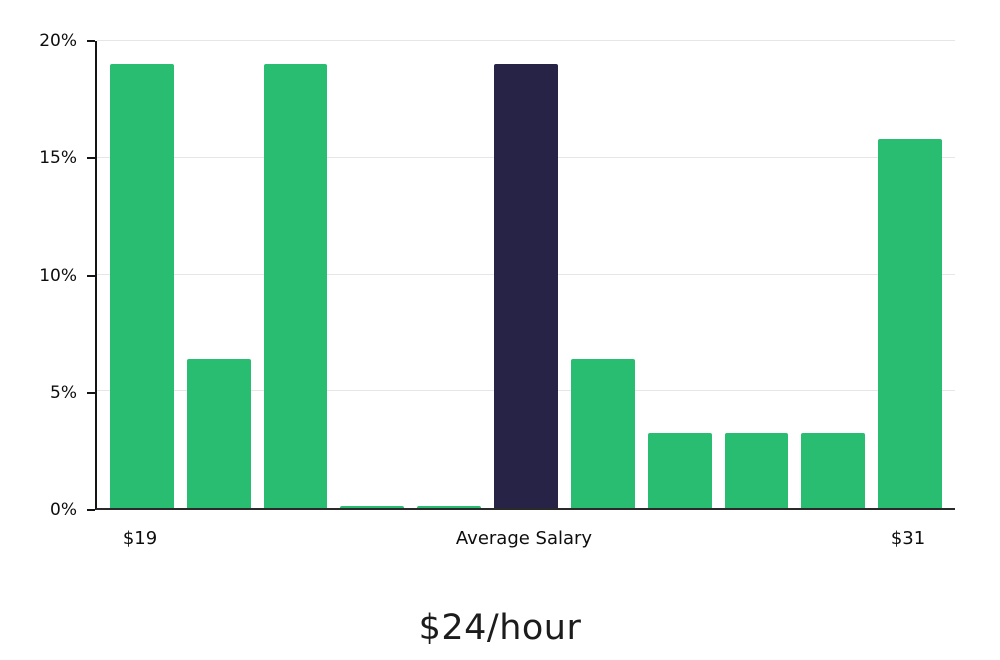 The image size is (1000, 660). I want to click on x-axis: $19 Average Salary $31, so click(525, 541).